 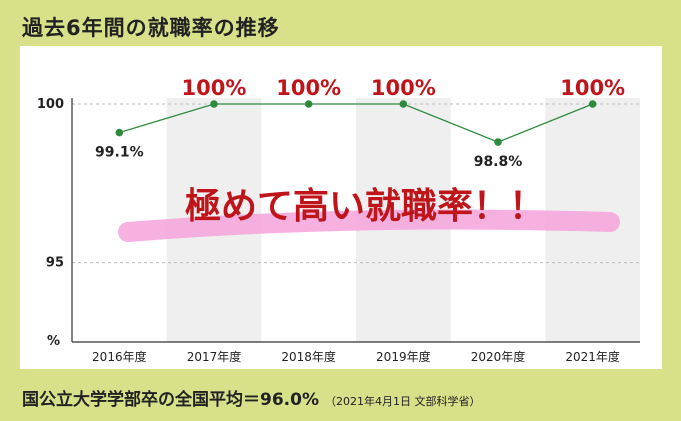 What do you see at coordinates (498, 162) in the screenshot?
I see `data-label: 98.8%` at bounding box center [498, 162].